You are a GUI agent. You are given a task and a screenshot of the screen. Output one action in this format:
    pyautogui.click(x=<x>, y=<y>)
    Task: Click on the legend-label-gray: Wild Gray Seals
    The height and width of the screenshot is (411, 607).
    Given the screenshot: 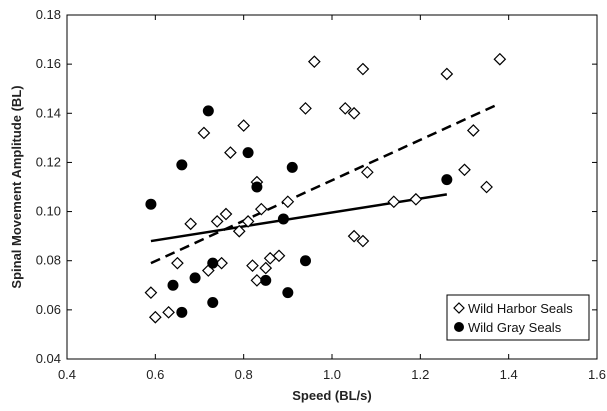 What is the action you would take?
    pyautogui.click(x=515, y=327)
    